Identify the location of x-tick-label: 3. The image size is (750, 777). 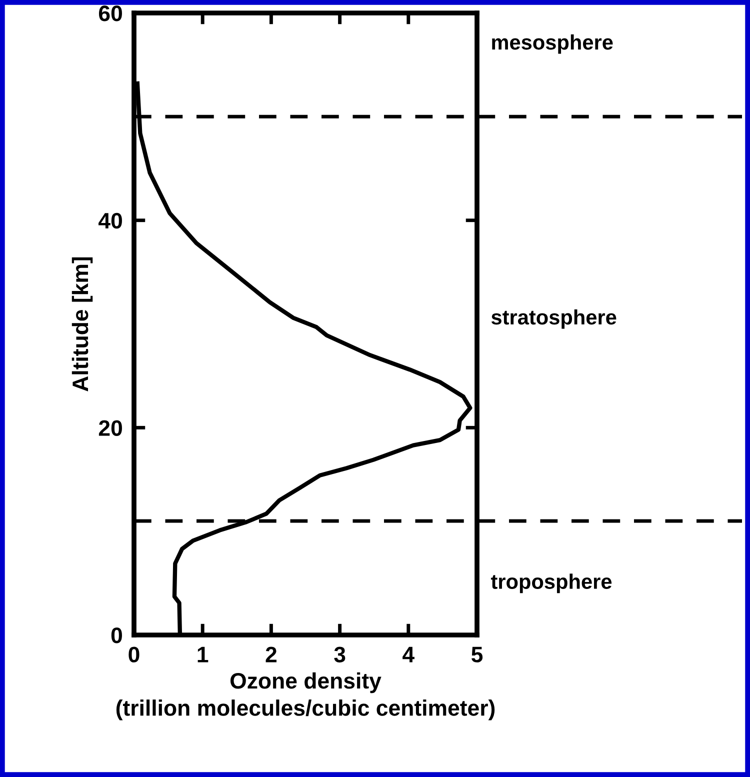
(340, 654).